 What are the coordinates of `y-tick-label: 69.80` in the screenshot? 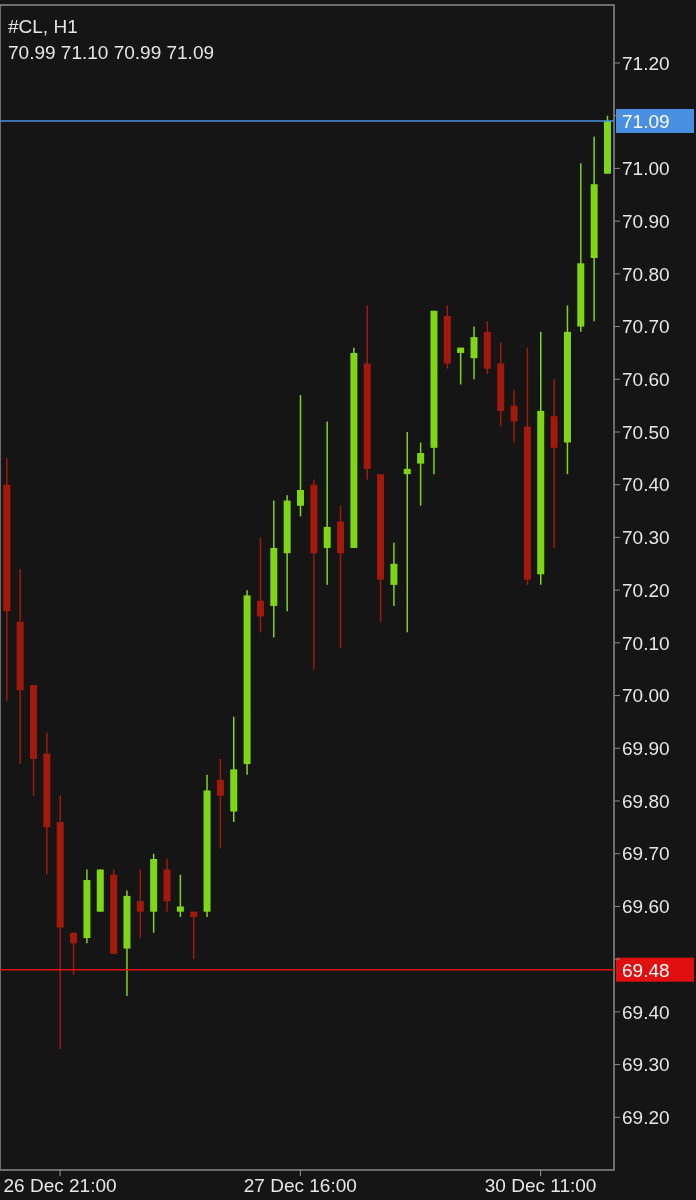 It's located at (646, 801).